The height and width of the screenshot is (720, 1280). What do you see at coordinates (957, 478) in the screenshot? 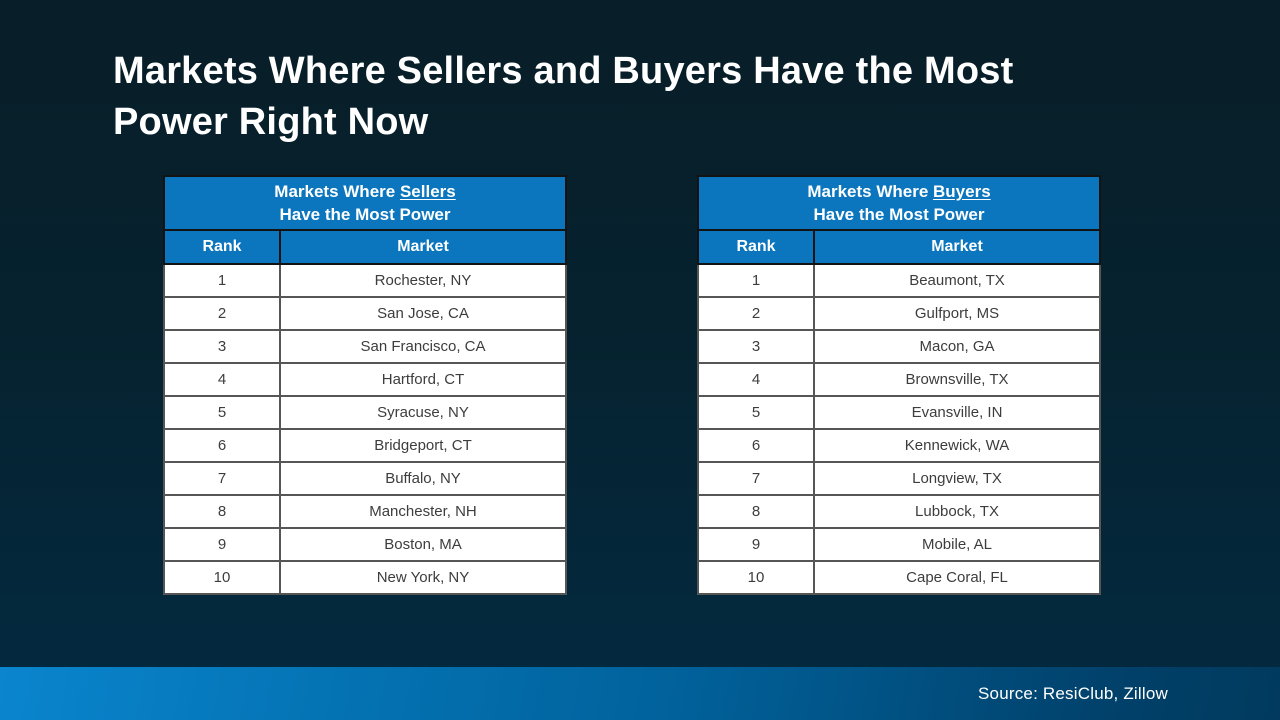
I see `market-cell: Longview, TX` at bounding box center [957, 478].